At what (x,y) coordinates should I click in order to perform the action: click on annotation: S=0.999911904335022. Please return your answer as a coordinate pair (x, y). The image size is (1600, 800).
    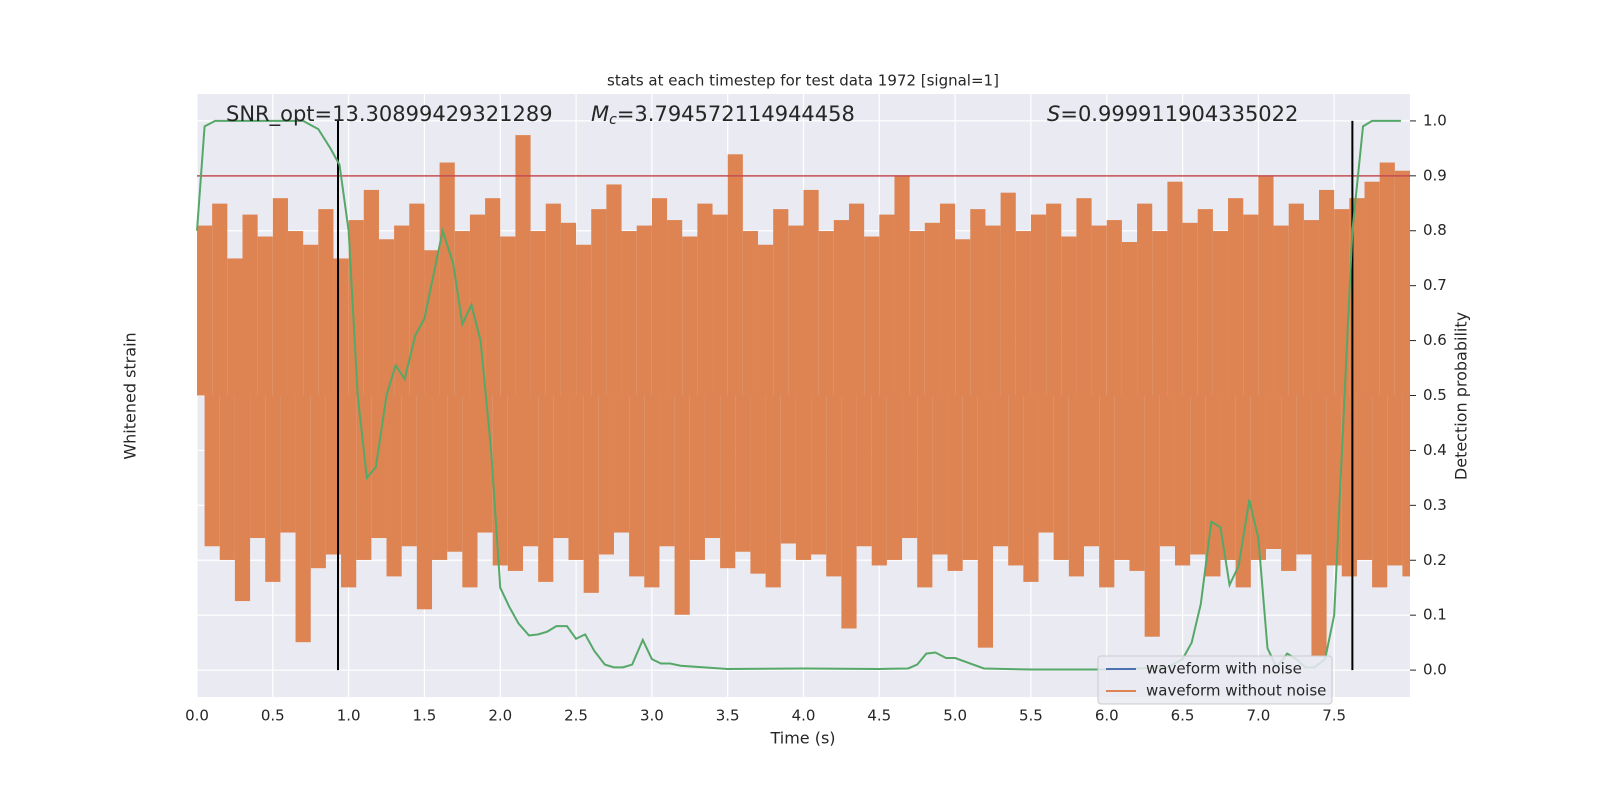
    Looking at the image, I should click on (1172, 114).